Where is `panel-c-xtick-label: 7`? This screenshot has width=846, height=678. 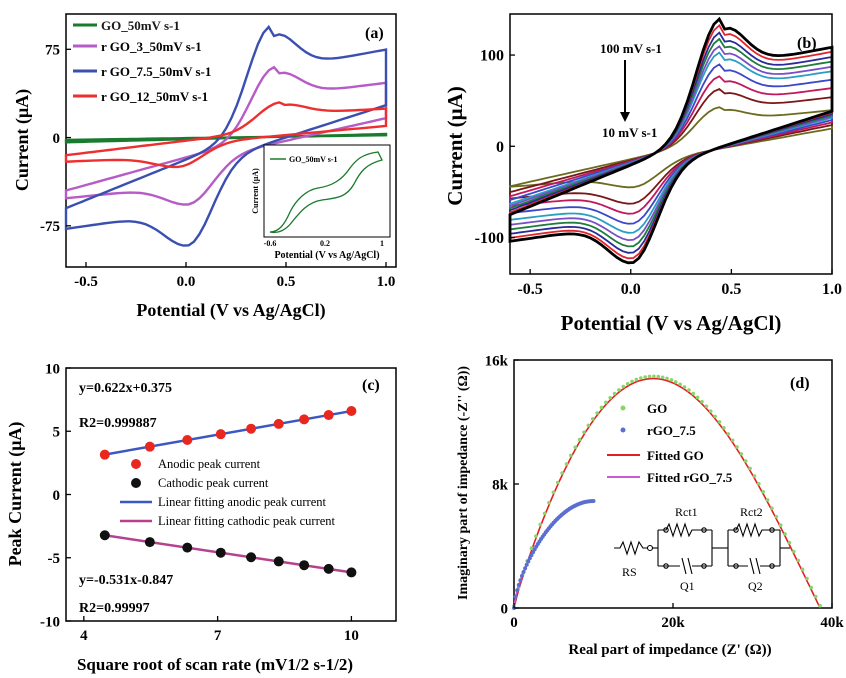
panel-c-xtick-label: 7 is located at coordinates (218, 636).